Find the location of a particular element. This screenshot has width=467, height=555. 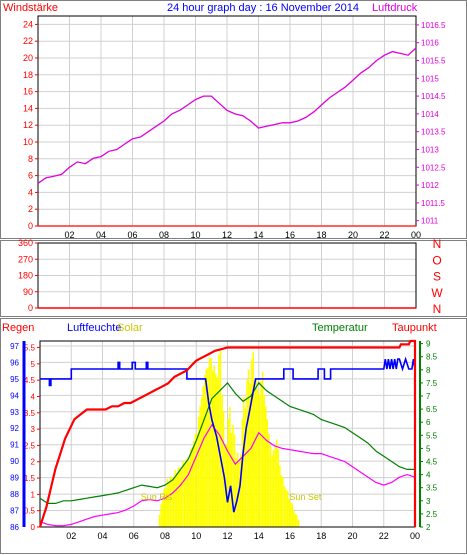

rain-tick-label: 4.5 is located at coordinates (30, 380).